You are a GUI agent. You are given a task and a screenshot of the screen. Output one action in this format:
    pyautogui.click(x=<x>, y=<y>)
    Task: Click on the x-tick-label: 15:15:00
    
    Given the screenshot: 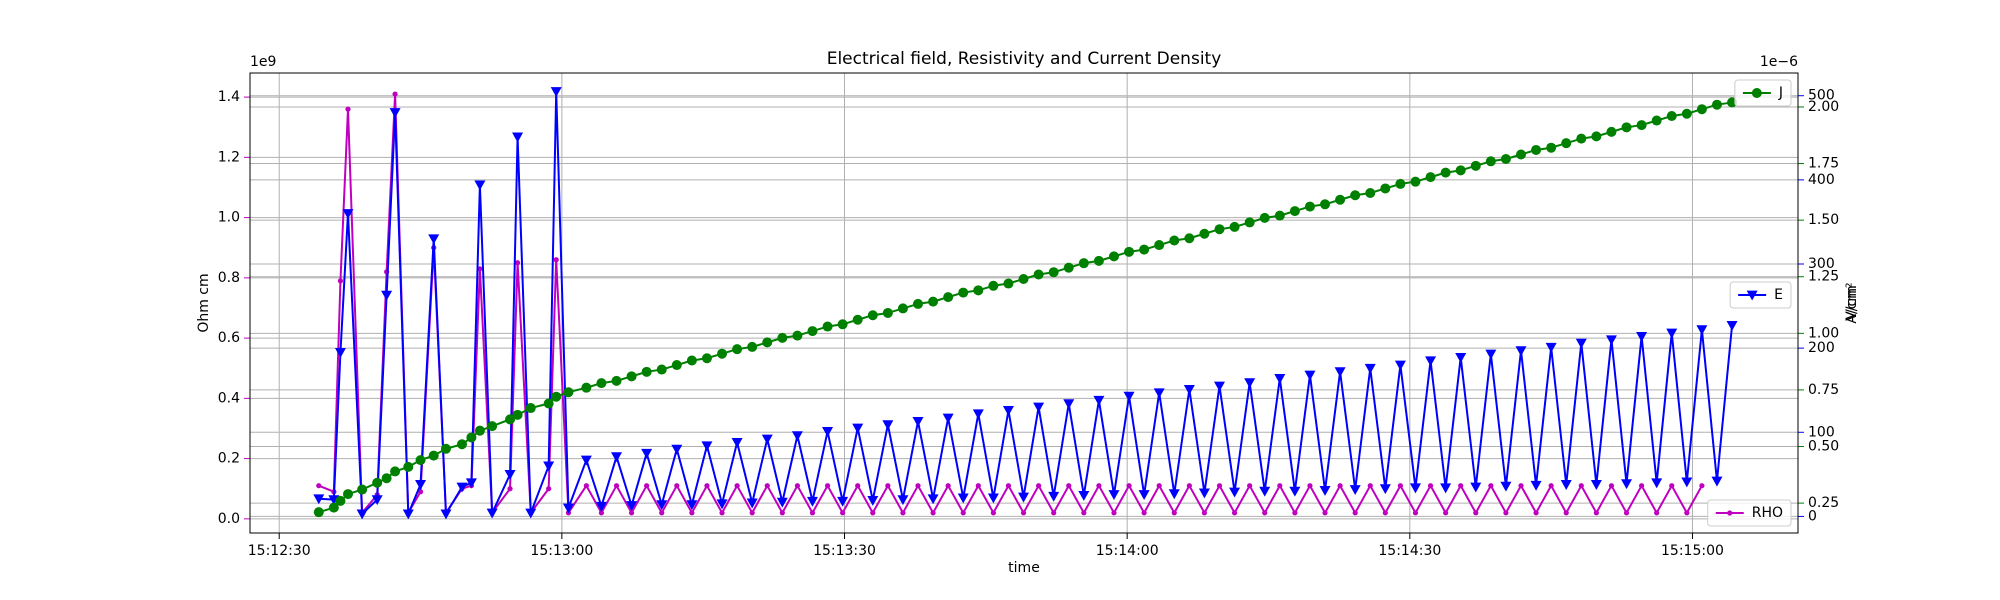 What is the action you would take?
    pyautogui.click(x=1692, y=551)
    